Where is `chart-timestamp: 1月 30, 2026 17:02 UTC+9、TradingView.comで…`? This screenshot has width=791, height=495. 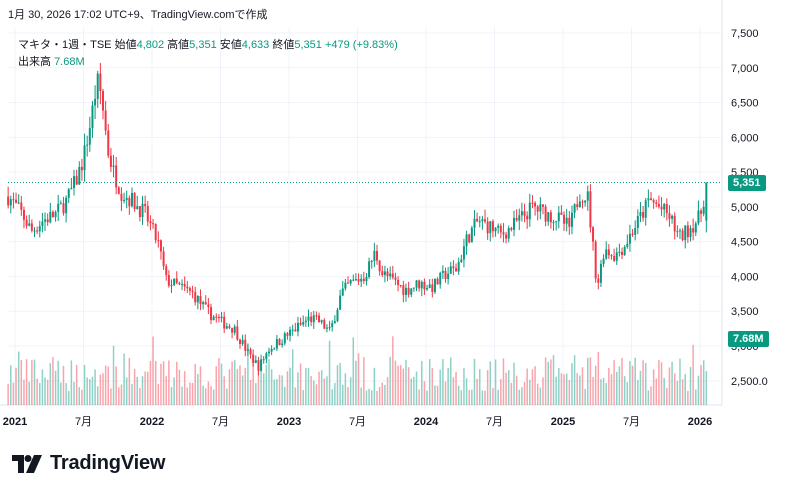 chart-timestamp: 1月 30, 2026 17:02 UTC+9、TradingView.comで… is located at coordinates (138, 15).